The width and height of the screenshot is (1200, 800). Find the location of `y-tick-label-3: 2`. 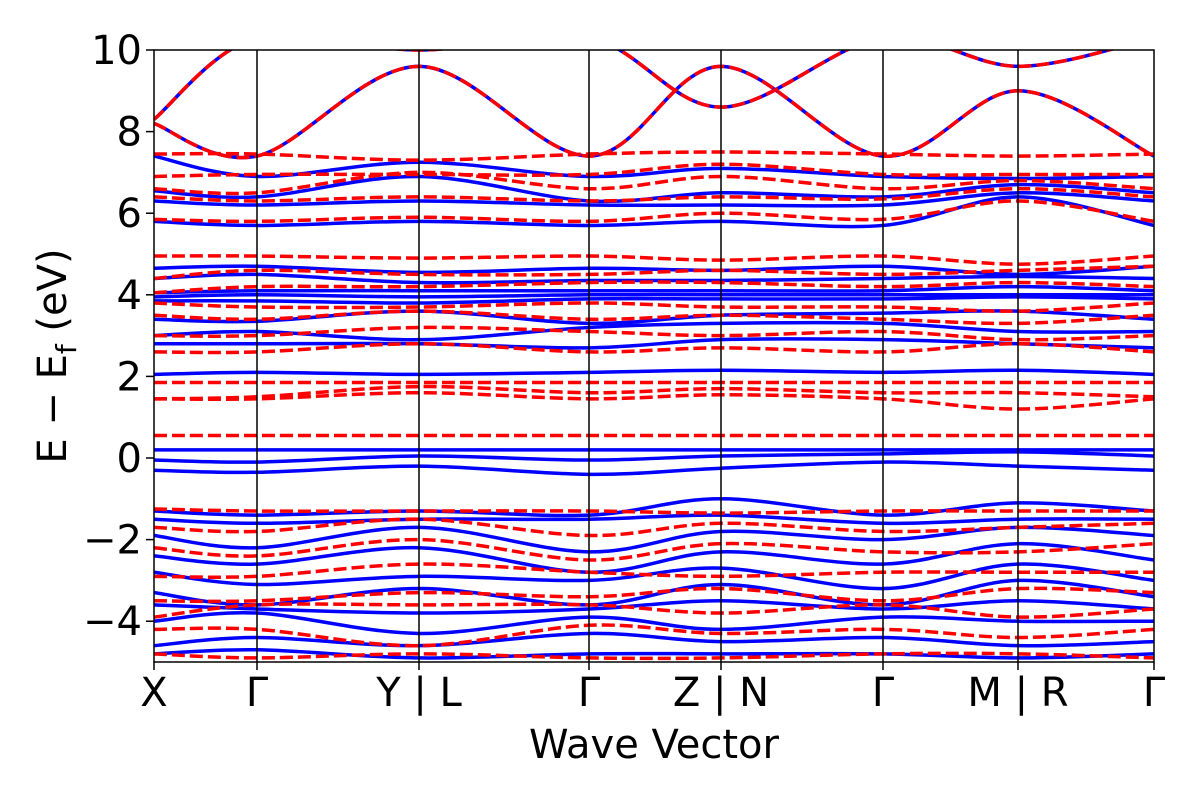

y-tick-label-3: 2 is located at coordinates (129, 377).